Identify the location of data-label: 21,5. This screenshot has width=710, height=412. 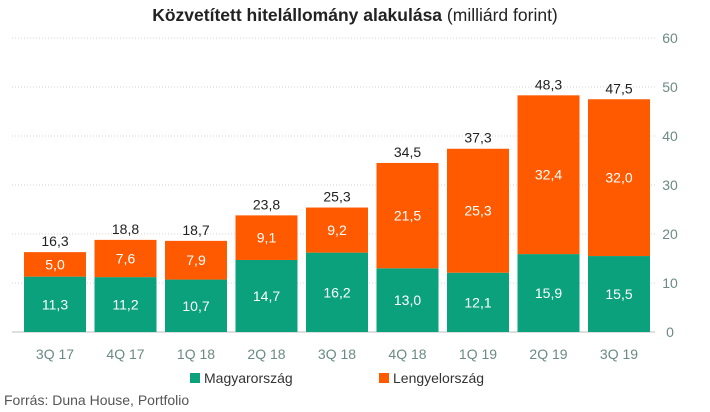
(407, 216).